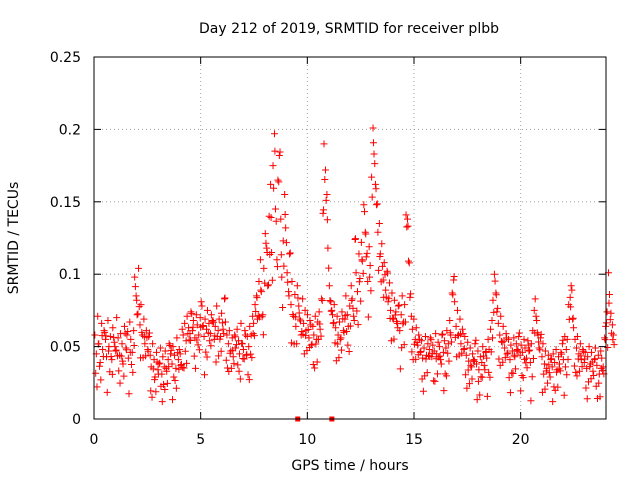 This screenshot has width=640, height=480. What do you see at coordinates (65, 203) in the screenshot?
I see `y-tick-label: 0.15` at bounding box center [65, 203].